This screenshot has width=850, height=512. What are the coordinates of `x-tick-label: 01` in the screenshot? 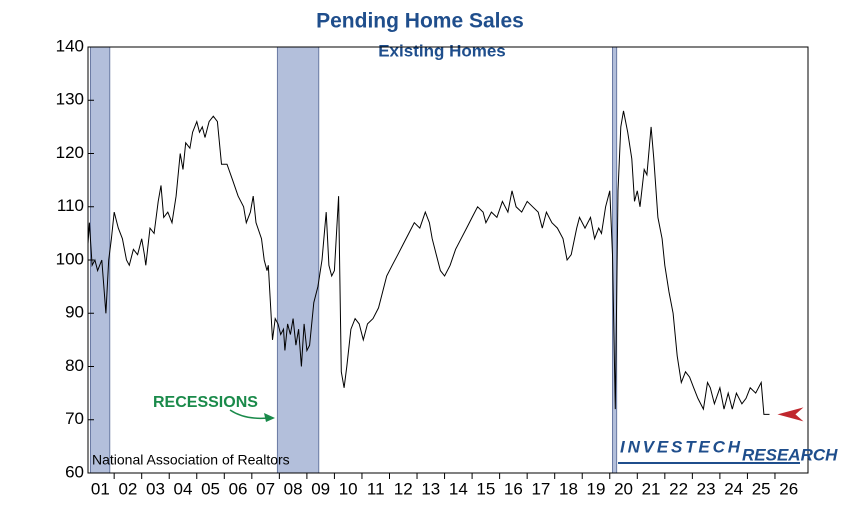 It's located at (100, 488).